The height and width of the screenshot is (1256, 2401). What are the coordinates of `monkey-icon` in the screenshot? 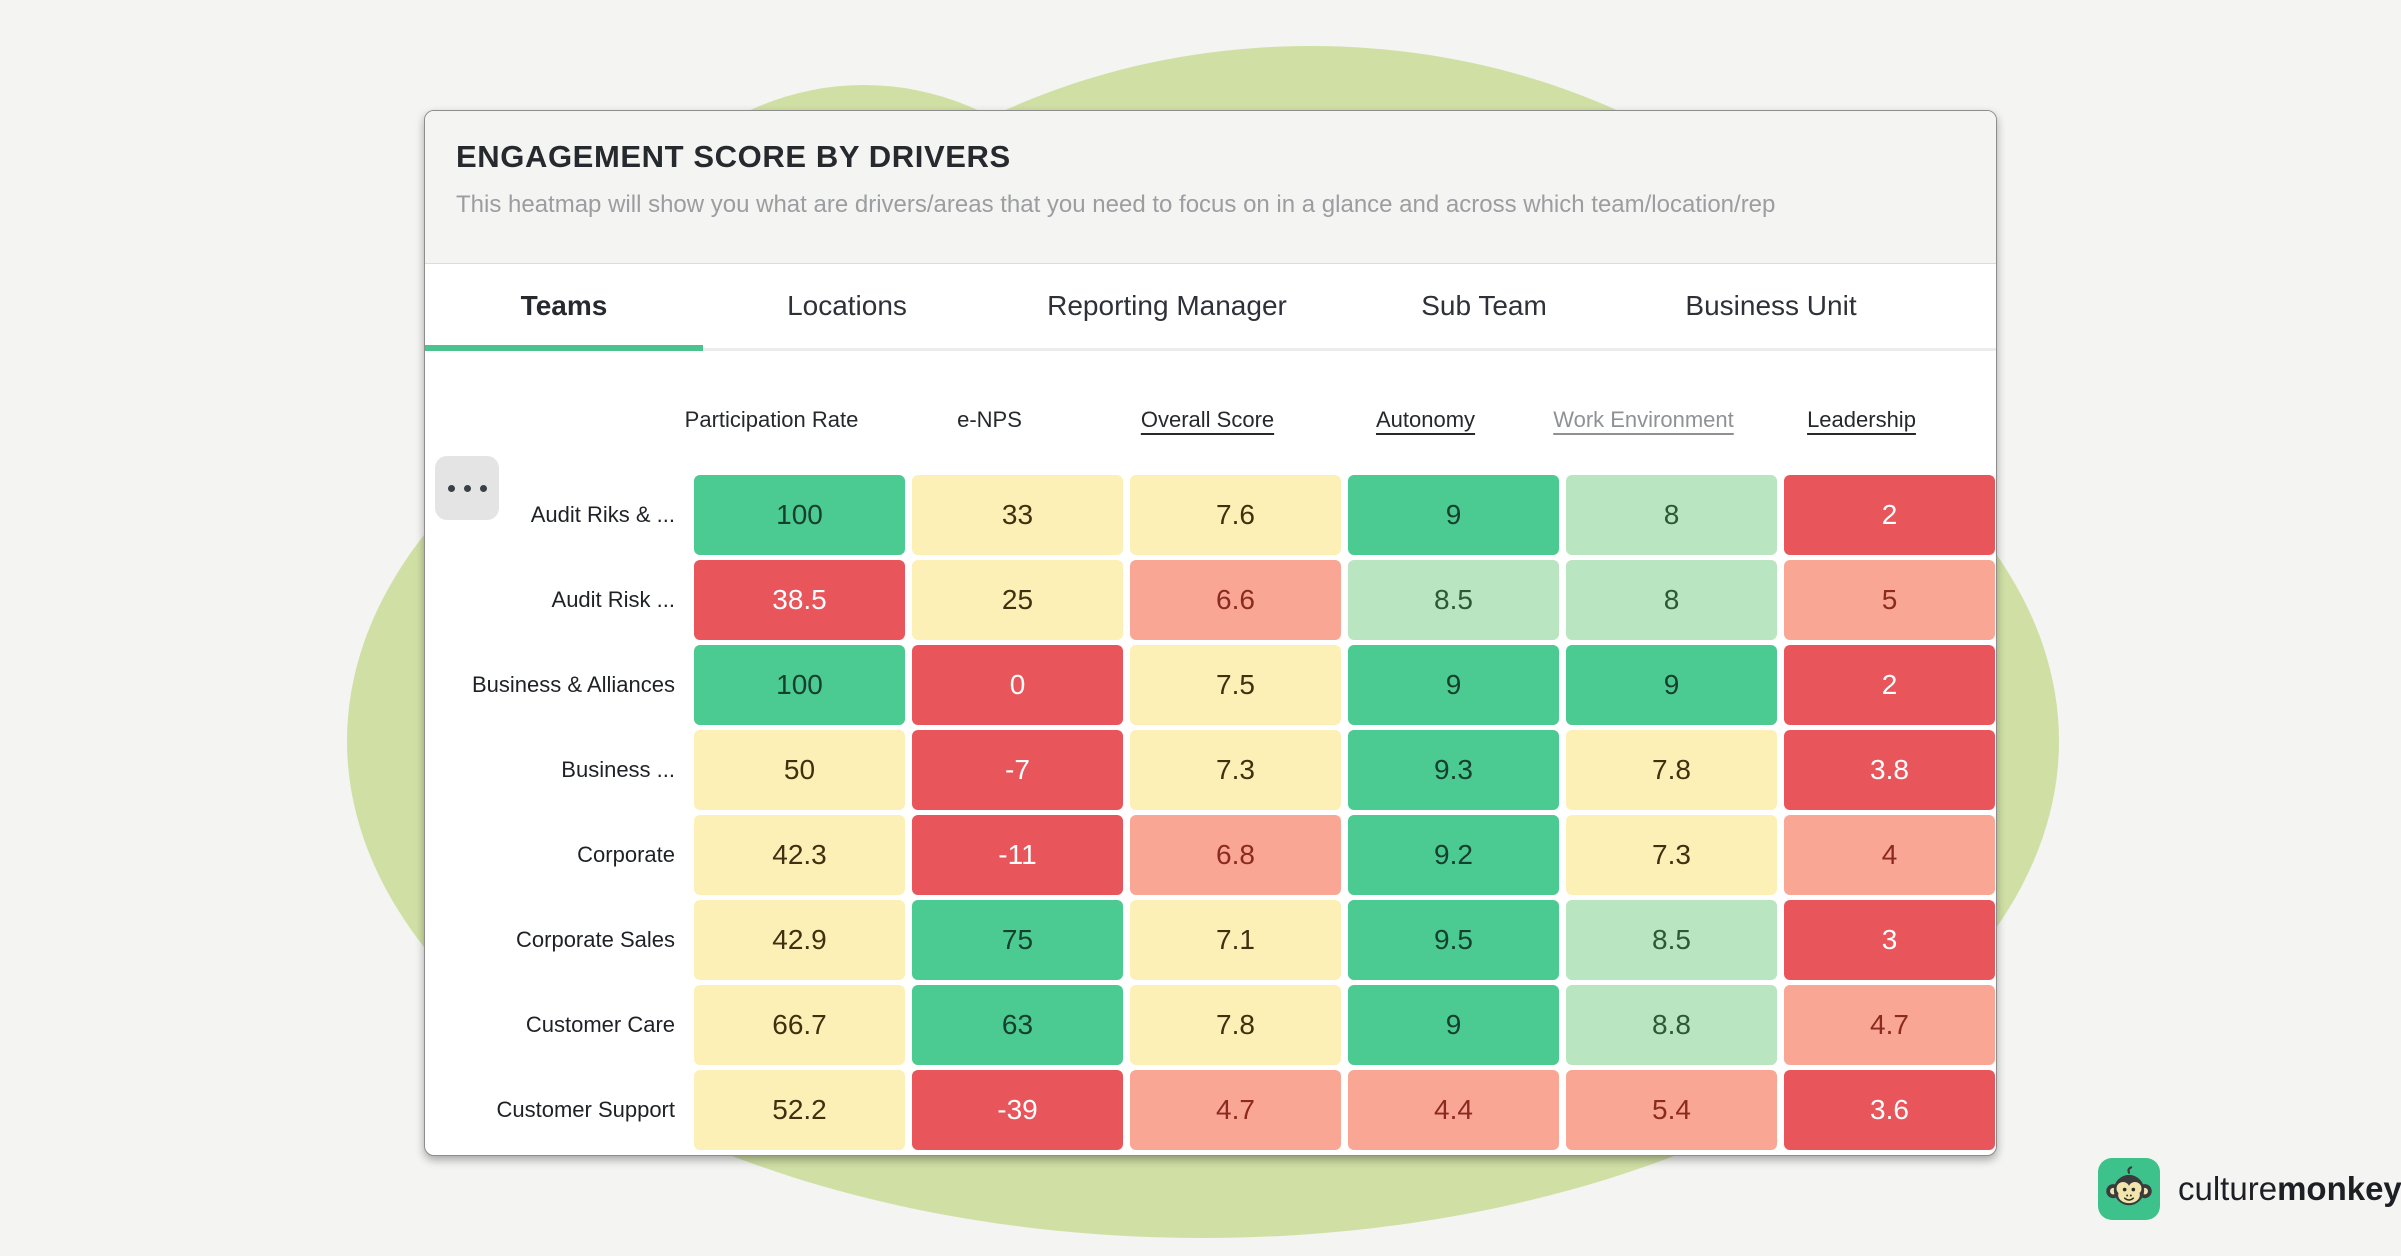 It's located at (2129, 1189).